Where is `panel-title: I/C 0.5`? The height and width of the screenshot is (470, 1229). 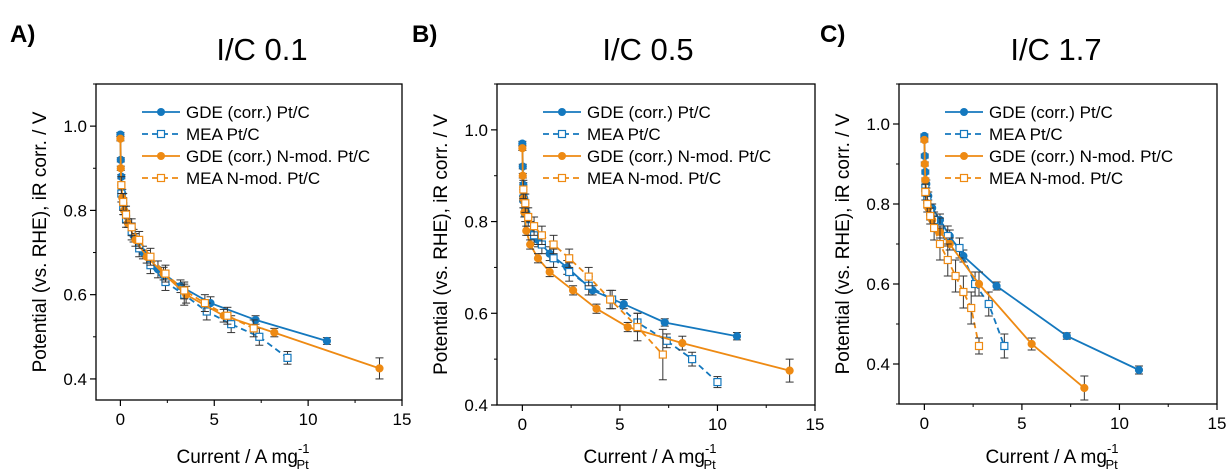
panel-title: I/C 0.5 is located at coordinates (647, 49).